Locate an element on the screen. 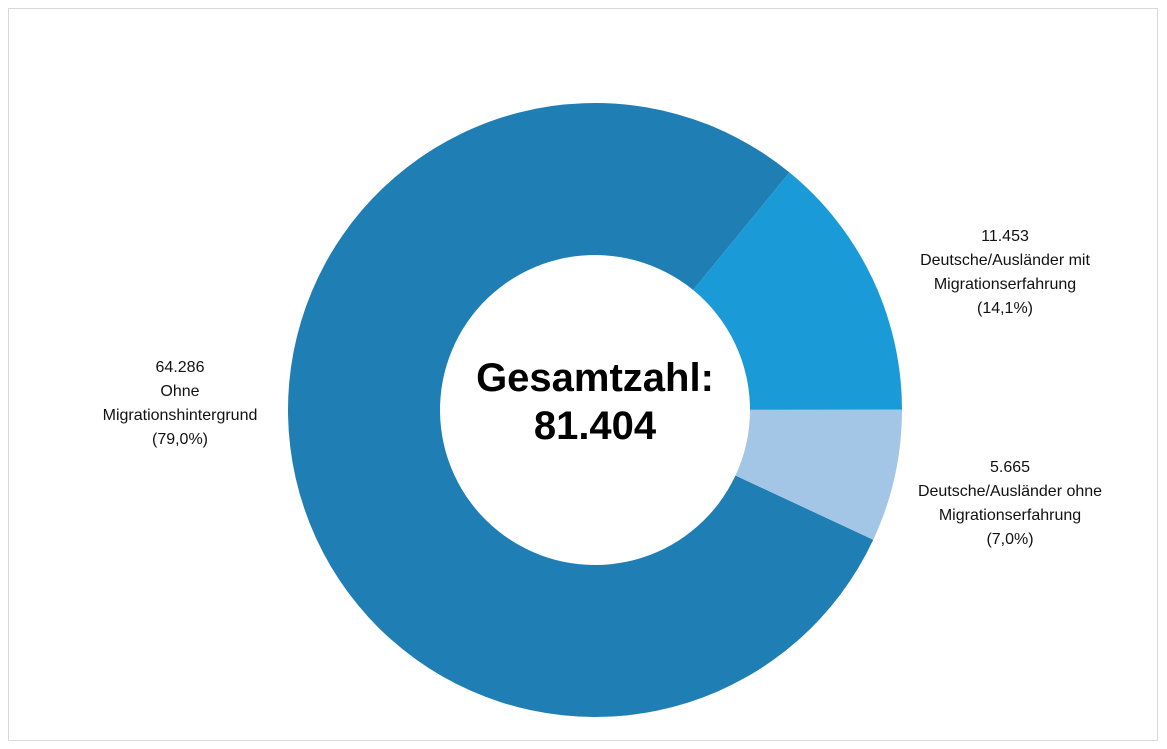 The width and height of the screenshot is (1167, 749). value-label: 5.665 is located at coordinates (1010, 467).